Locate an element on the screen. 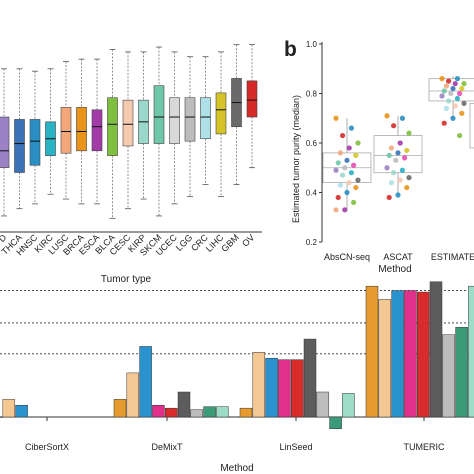  panel-b-y-tick-label: 0.4 is located at coordinates (312, 193).